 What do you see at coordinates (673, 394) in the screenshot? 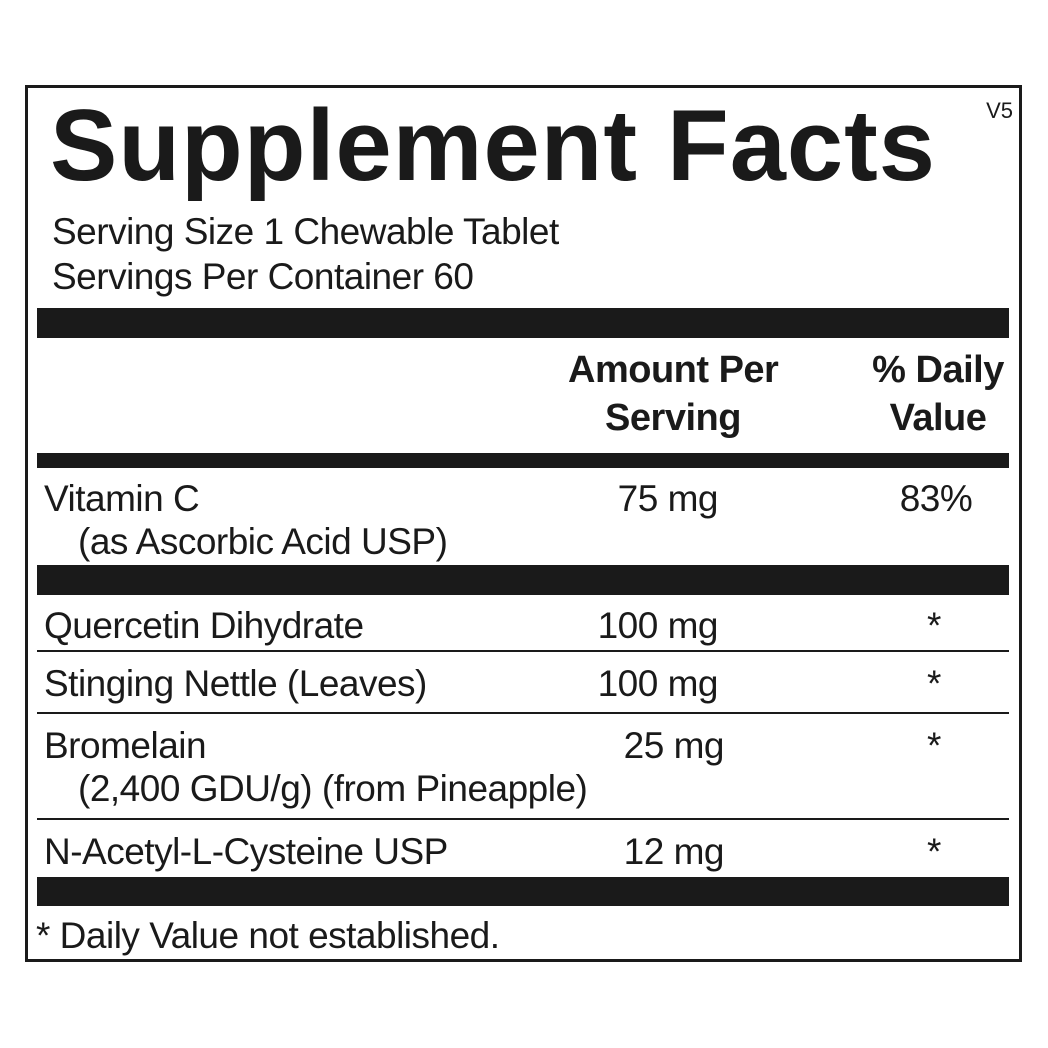
I see `amount-per-serving-header: Amount Per Serving` at bounding box center [673, 394].